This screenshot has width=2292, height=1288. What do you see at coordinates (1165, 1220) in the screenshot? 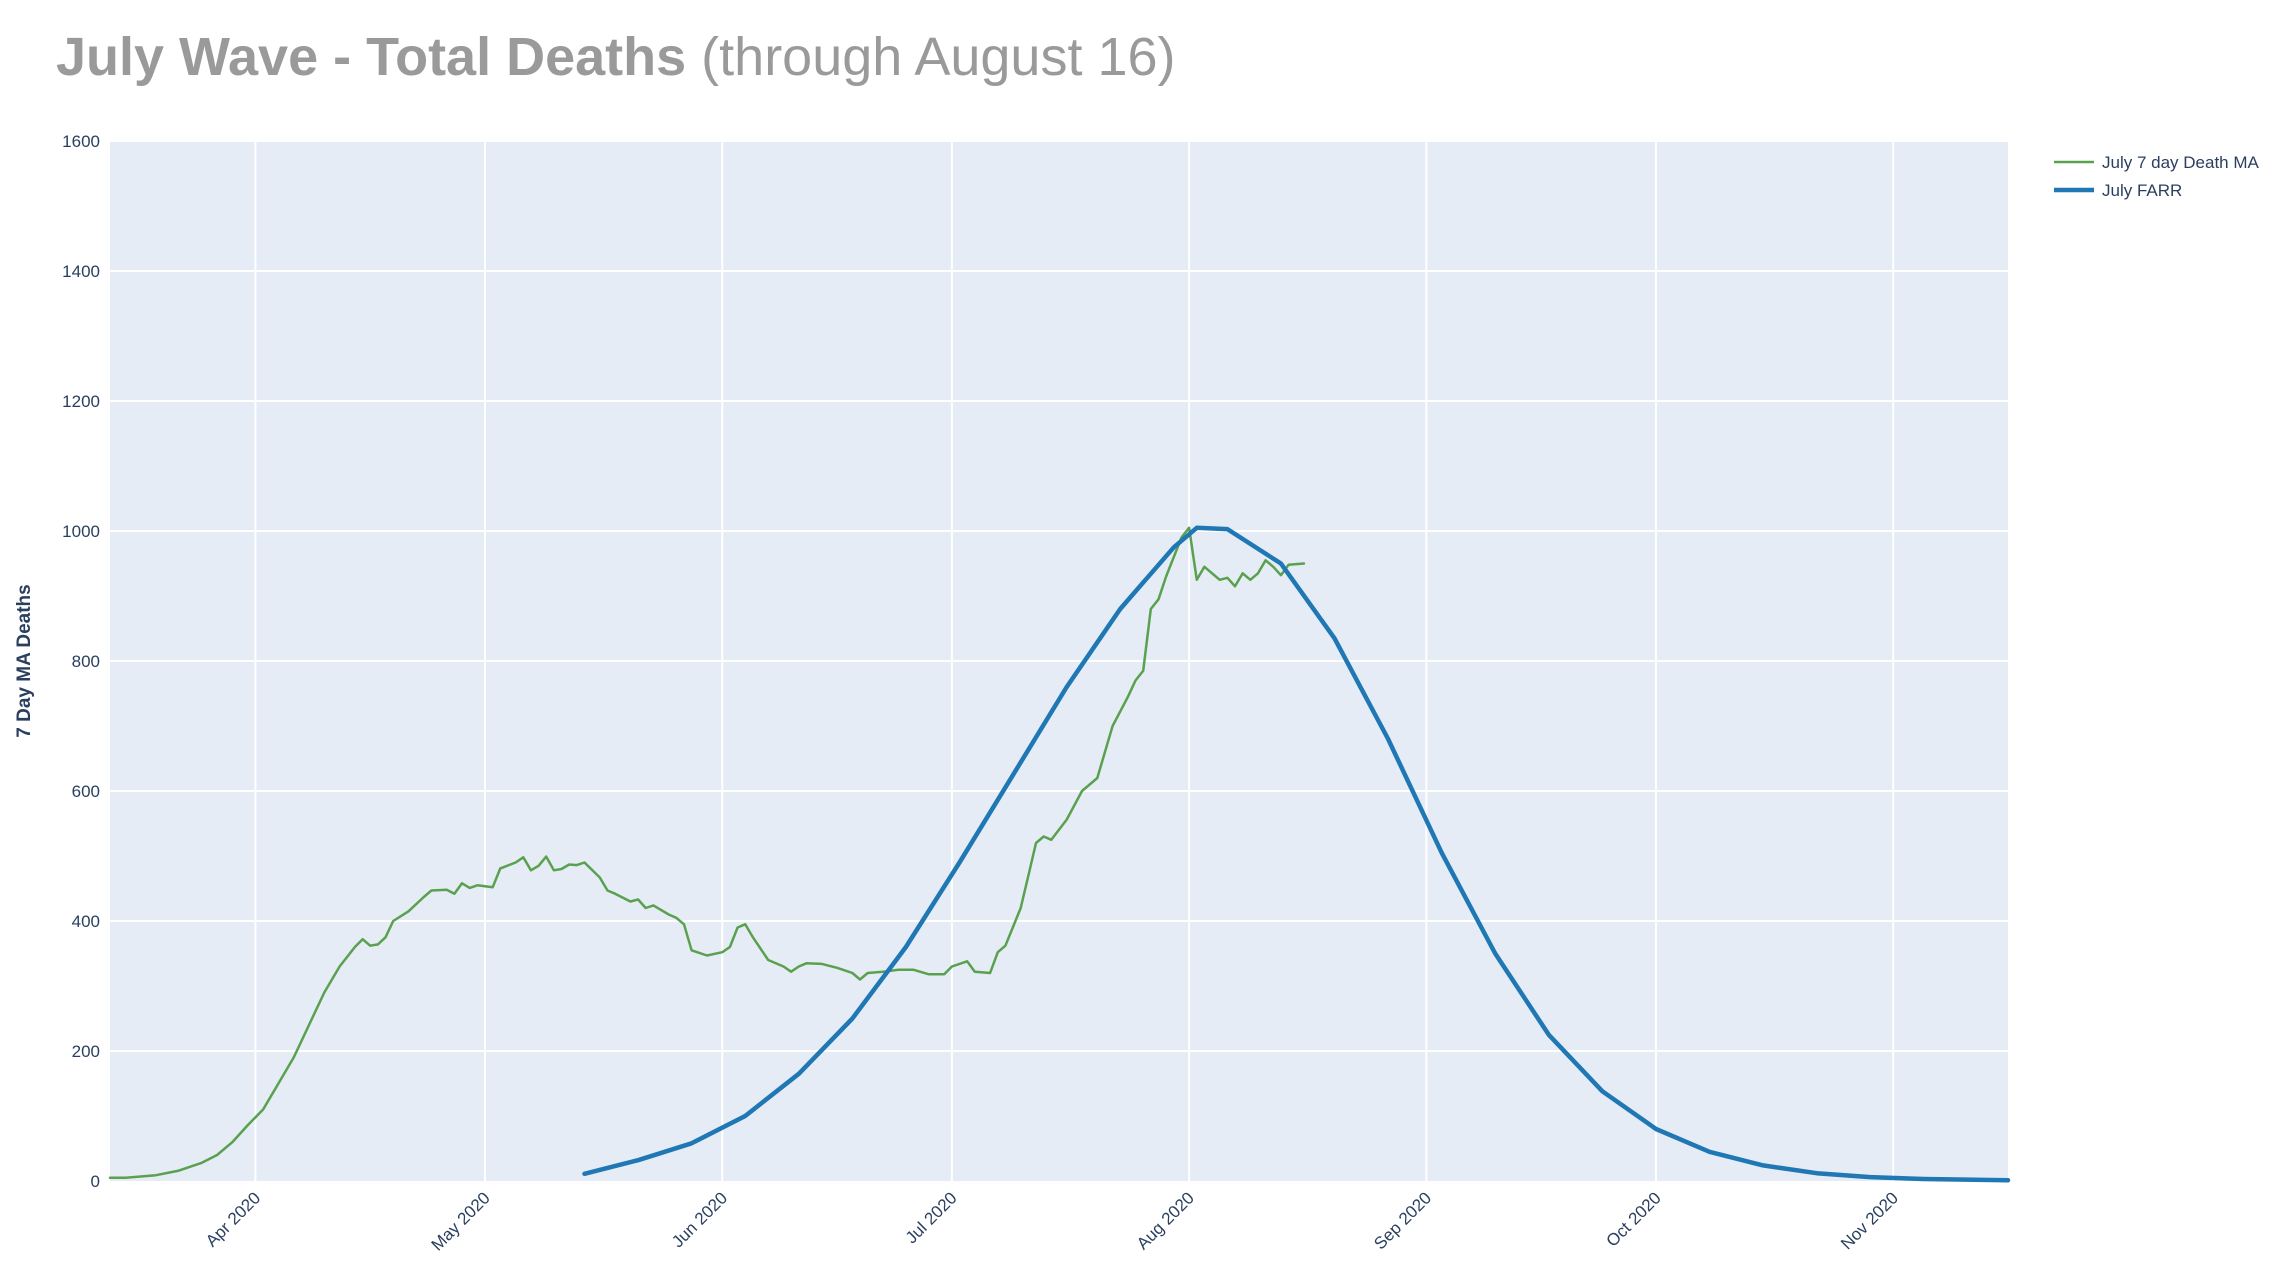
I see `x-tick-label: Aug 2020` at bounding box center [1165, 1220].